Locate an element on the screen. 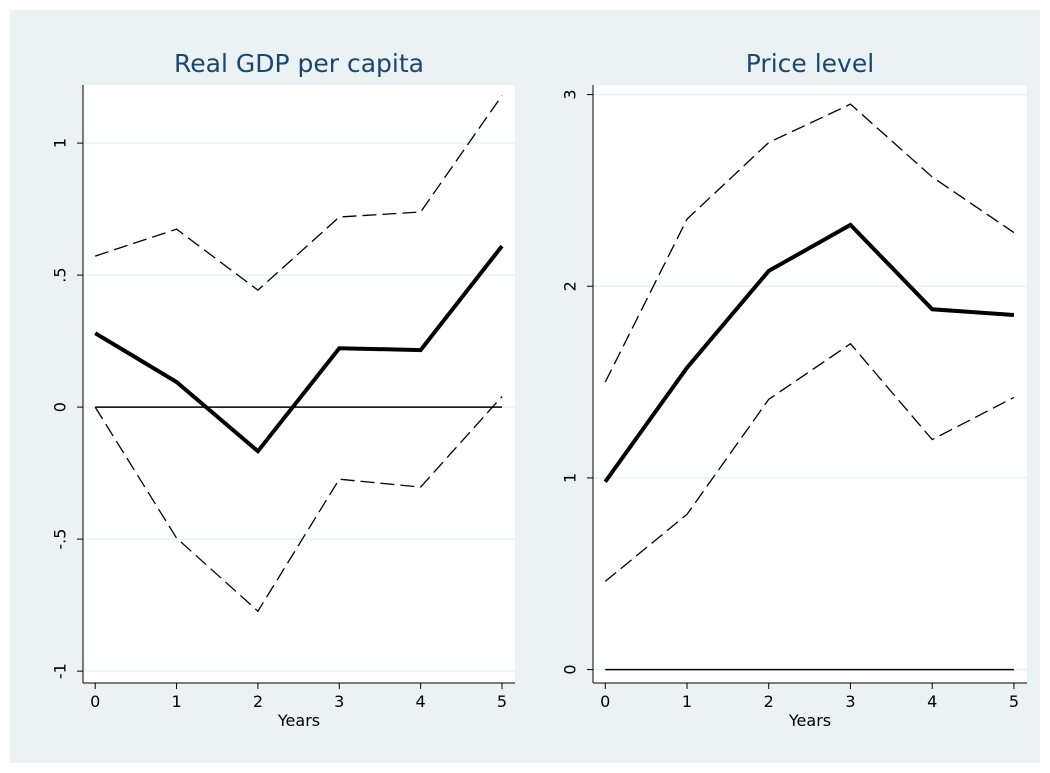 The width and height of the screenshot is (1050, 773). y-tick-label: -1 is located at coordinates (60, 671).